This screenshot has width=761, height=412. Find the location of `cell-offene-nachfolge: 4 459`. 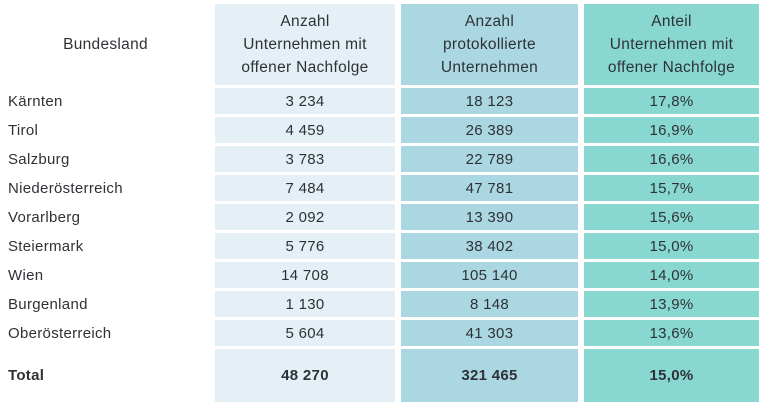

cell-offene-nachfolge: 4 459 is located at coordinates (305, 130).